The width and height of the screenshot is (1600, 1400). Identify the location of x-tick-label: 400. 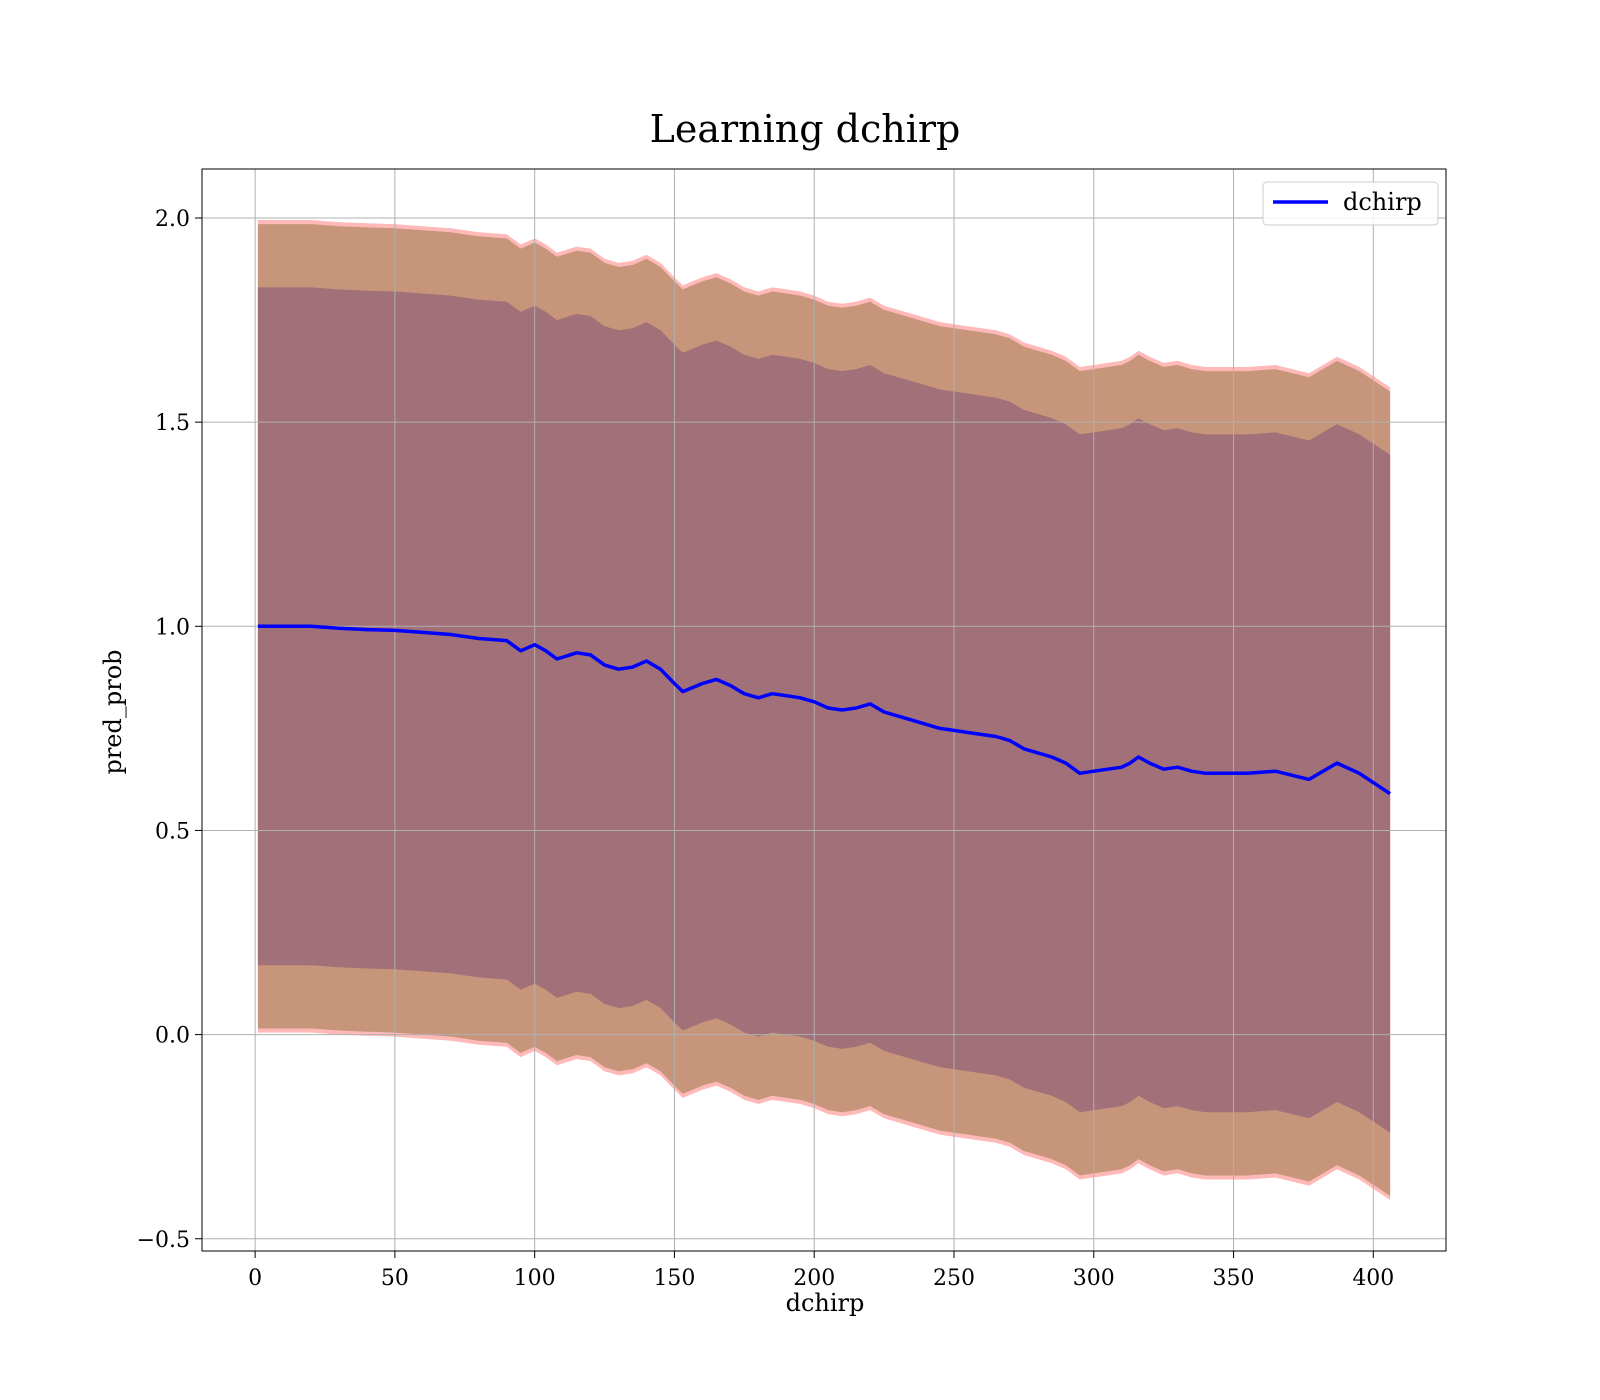
(1373, 1278).